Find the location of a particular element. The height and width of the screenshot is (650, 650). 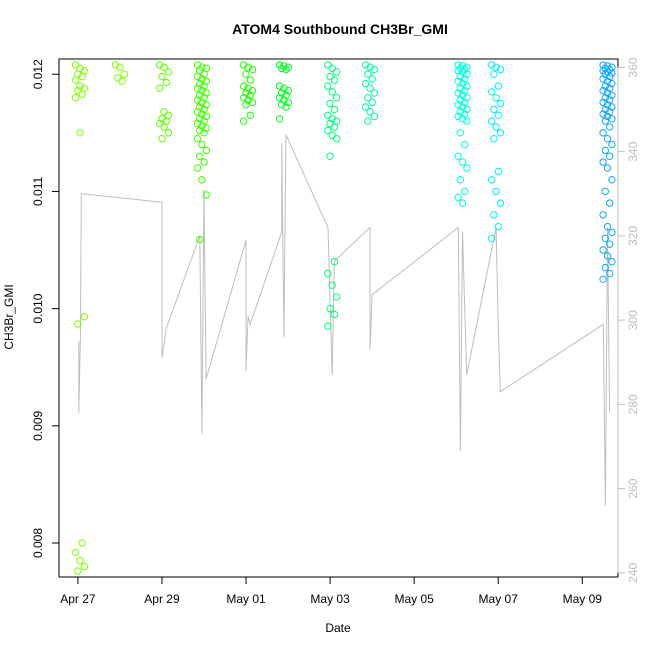

y-axis-label: CH3Br_GMI is located at coordinates (9, 316).